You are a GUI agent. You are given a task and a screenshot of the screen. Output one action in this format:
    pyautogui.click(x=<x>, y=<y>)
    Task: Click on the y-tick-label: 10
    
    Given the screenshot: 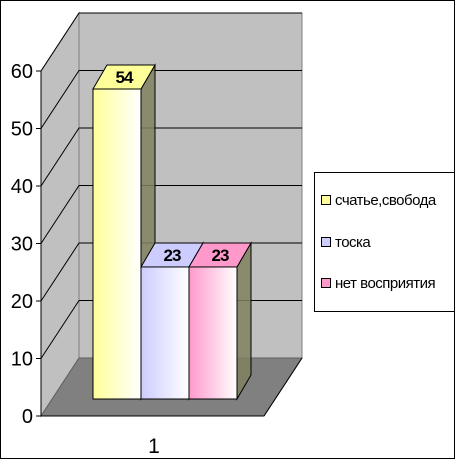 What is the action you would take?
    pyautogui.click(x=22, y=360)
    